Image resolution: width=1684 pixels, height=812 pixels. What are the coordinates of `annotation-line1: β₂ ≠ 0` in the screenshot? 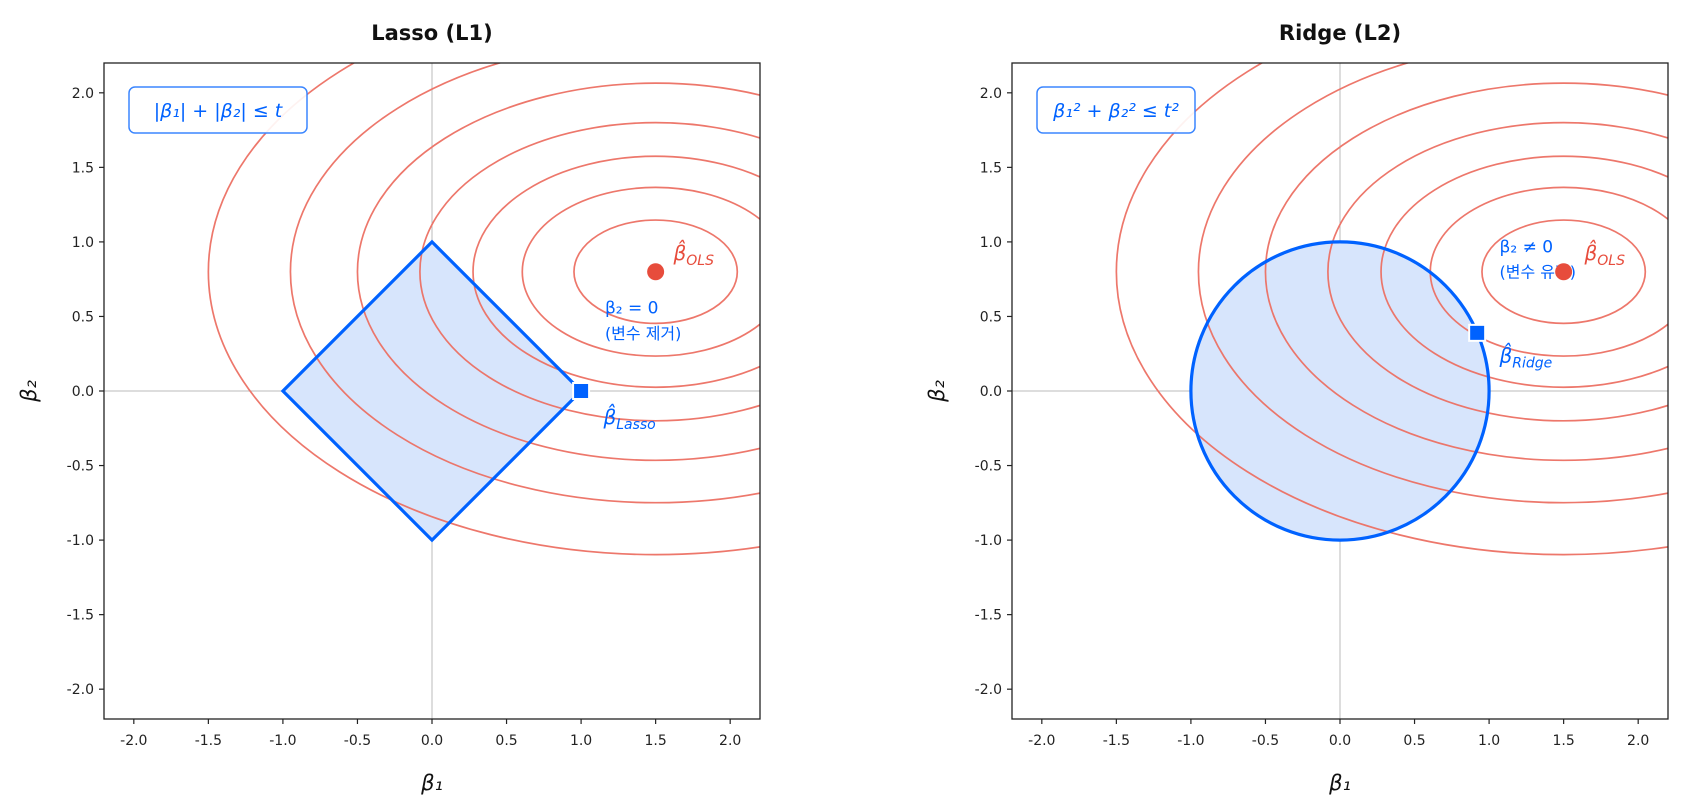 It's located at (1527, 247).